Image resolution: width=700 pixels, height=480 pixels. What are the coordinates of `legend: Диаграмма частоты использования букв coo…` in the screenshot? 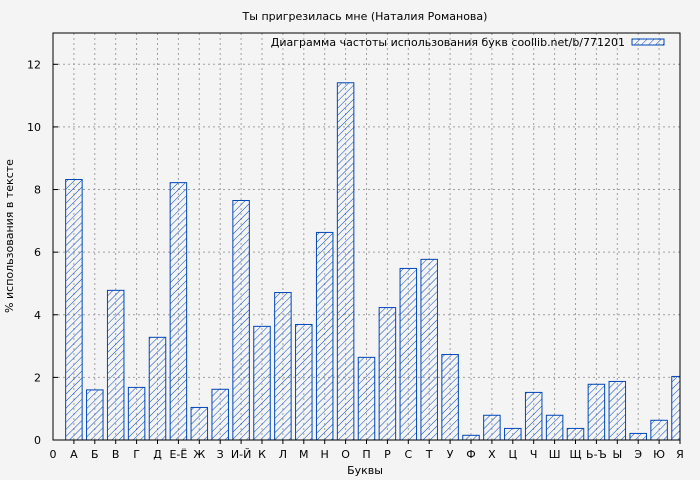 It's located at (468, 42).